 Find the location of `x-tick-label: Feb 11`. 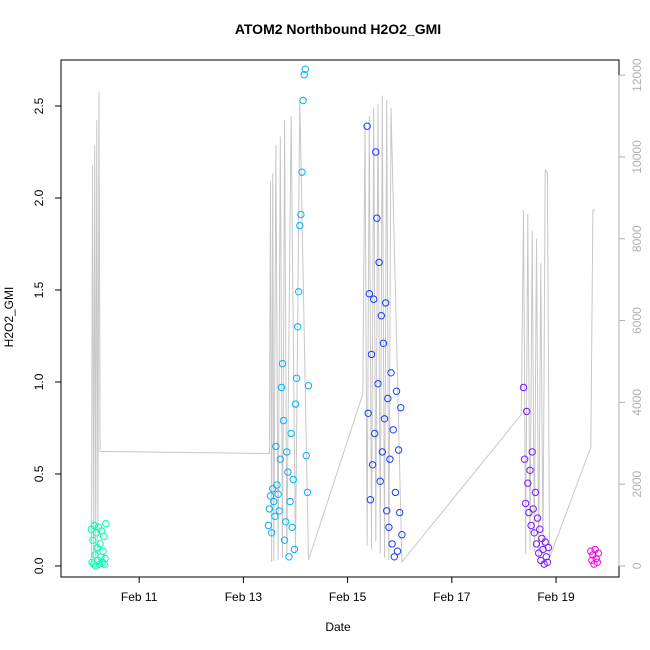

x-tick-label: Feb 11 is located at coordinates (139, 597).